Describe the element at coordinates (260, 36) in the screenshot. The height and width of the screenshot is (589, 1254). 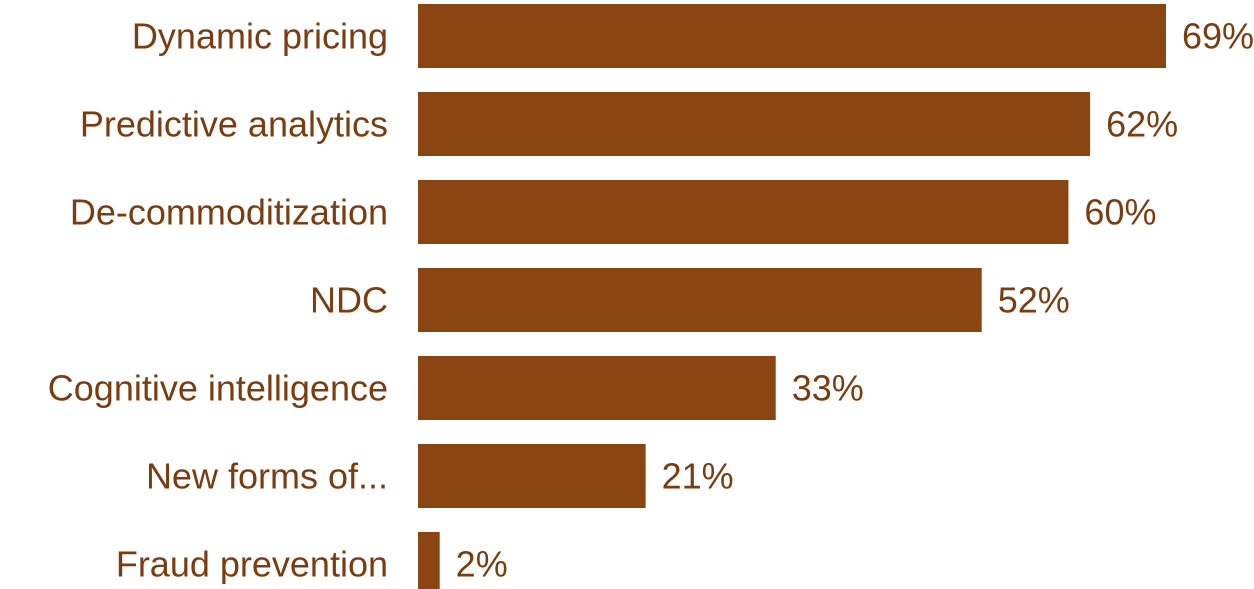
I see `category-label: Dynamic pricing` at that location.